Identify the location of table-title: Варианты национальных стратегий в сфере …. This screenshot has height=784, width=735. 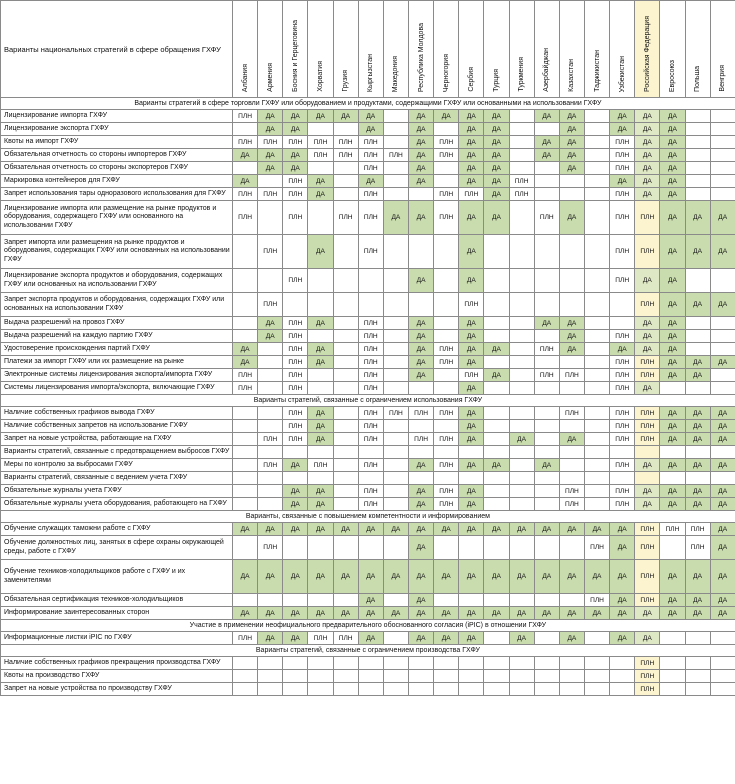
(116, 49).